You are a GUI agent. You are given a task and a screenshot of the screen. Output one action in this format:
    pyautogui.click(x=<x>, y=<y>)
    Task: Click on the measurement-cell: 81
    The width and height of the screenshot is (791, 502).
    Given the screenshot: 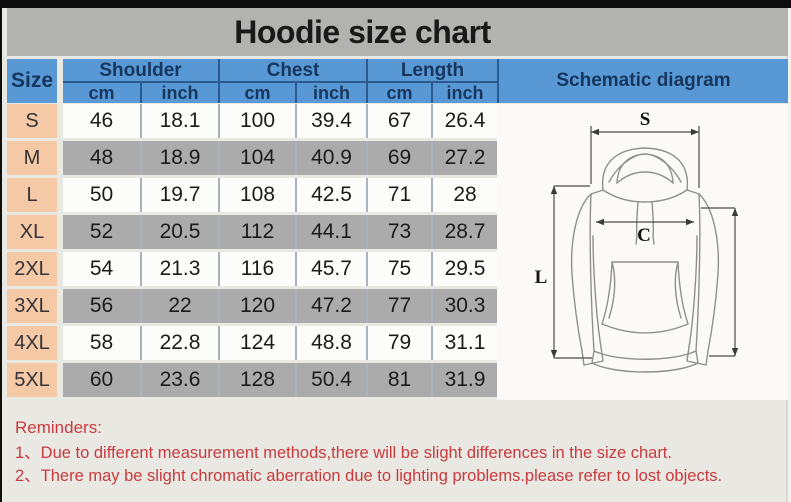 What is the action you would take?
    pyautogui.click(x=400, y=380)
    